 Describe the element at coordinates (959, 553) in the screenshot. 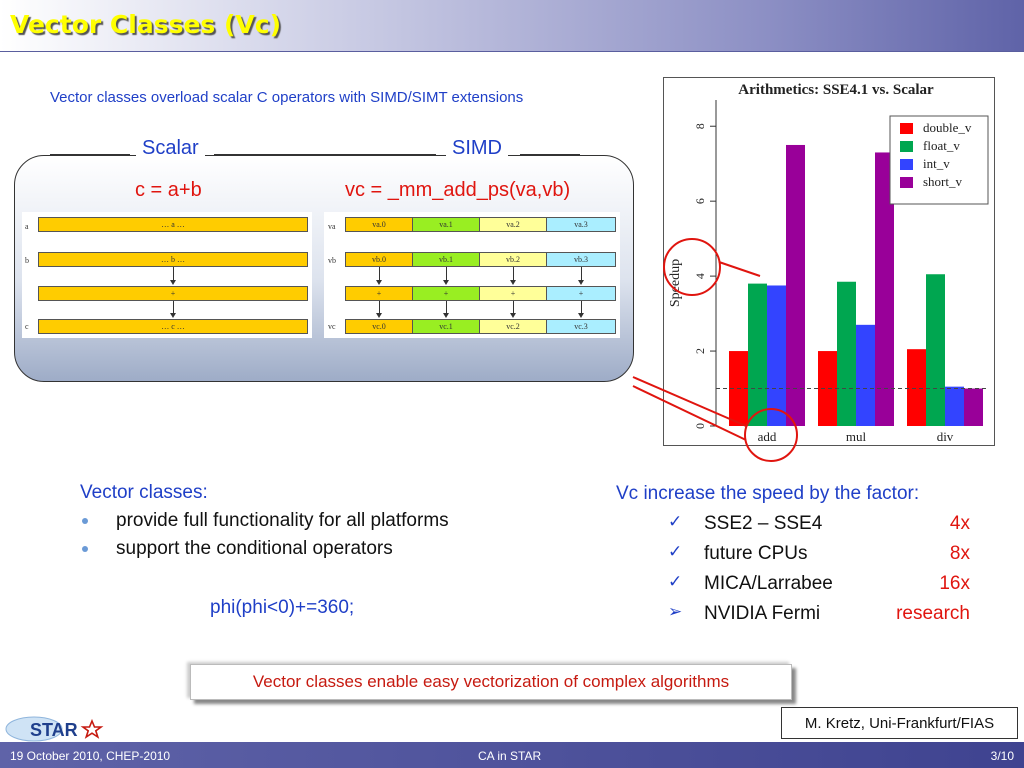

I see `item-value: 8x` at that location.